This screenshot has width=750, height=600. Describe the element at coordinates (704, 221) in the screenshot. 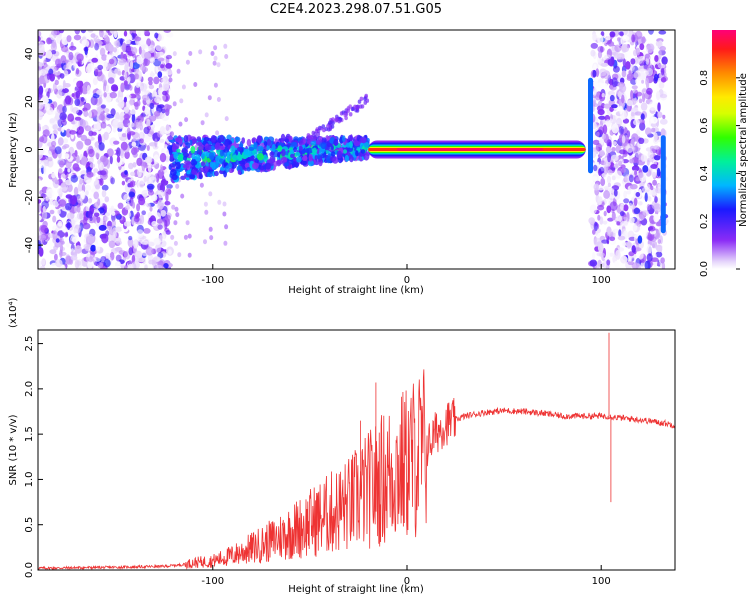

I see `colorbar-tick-label: 0.2` at that location.